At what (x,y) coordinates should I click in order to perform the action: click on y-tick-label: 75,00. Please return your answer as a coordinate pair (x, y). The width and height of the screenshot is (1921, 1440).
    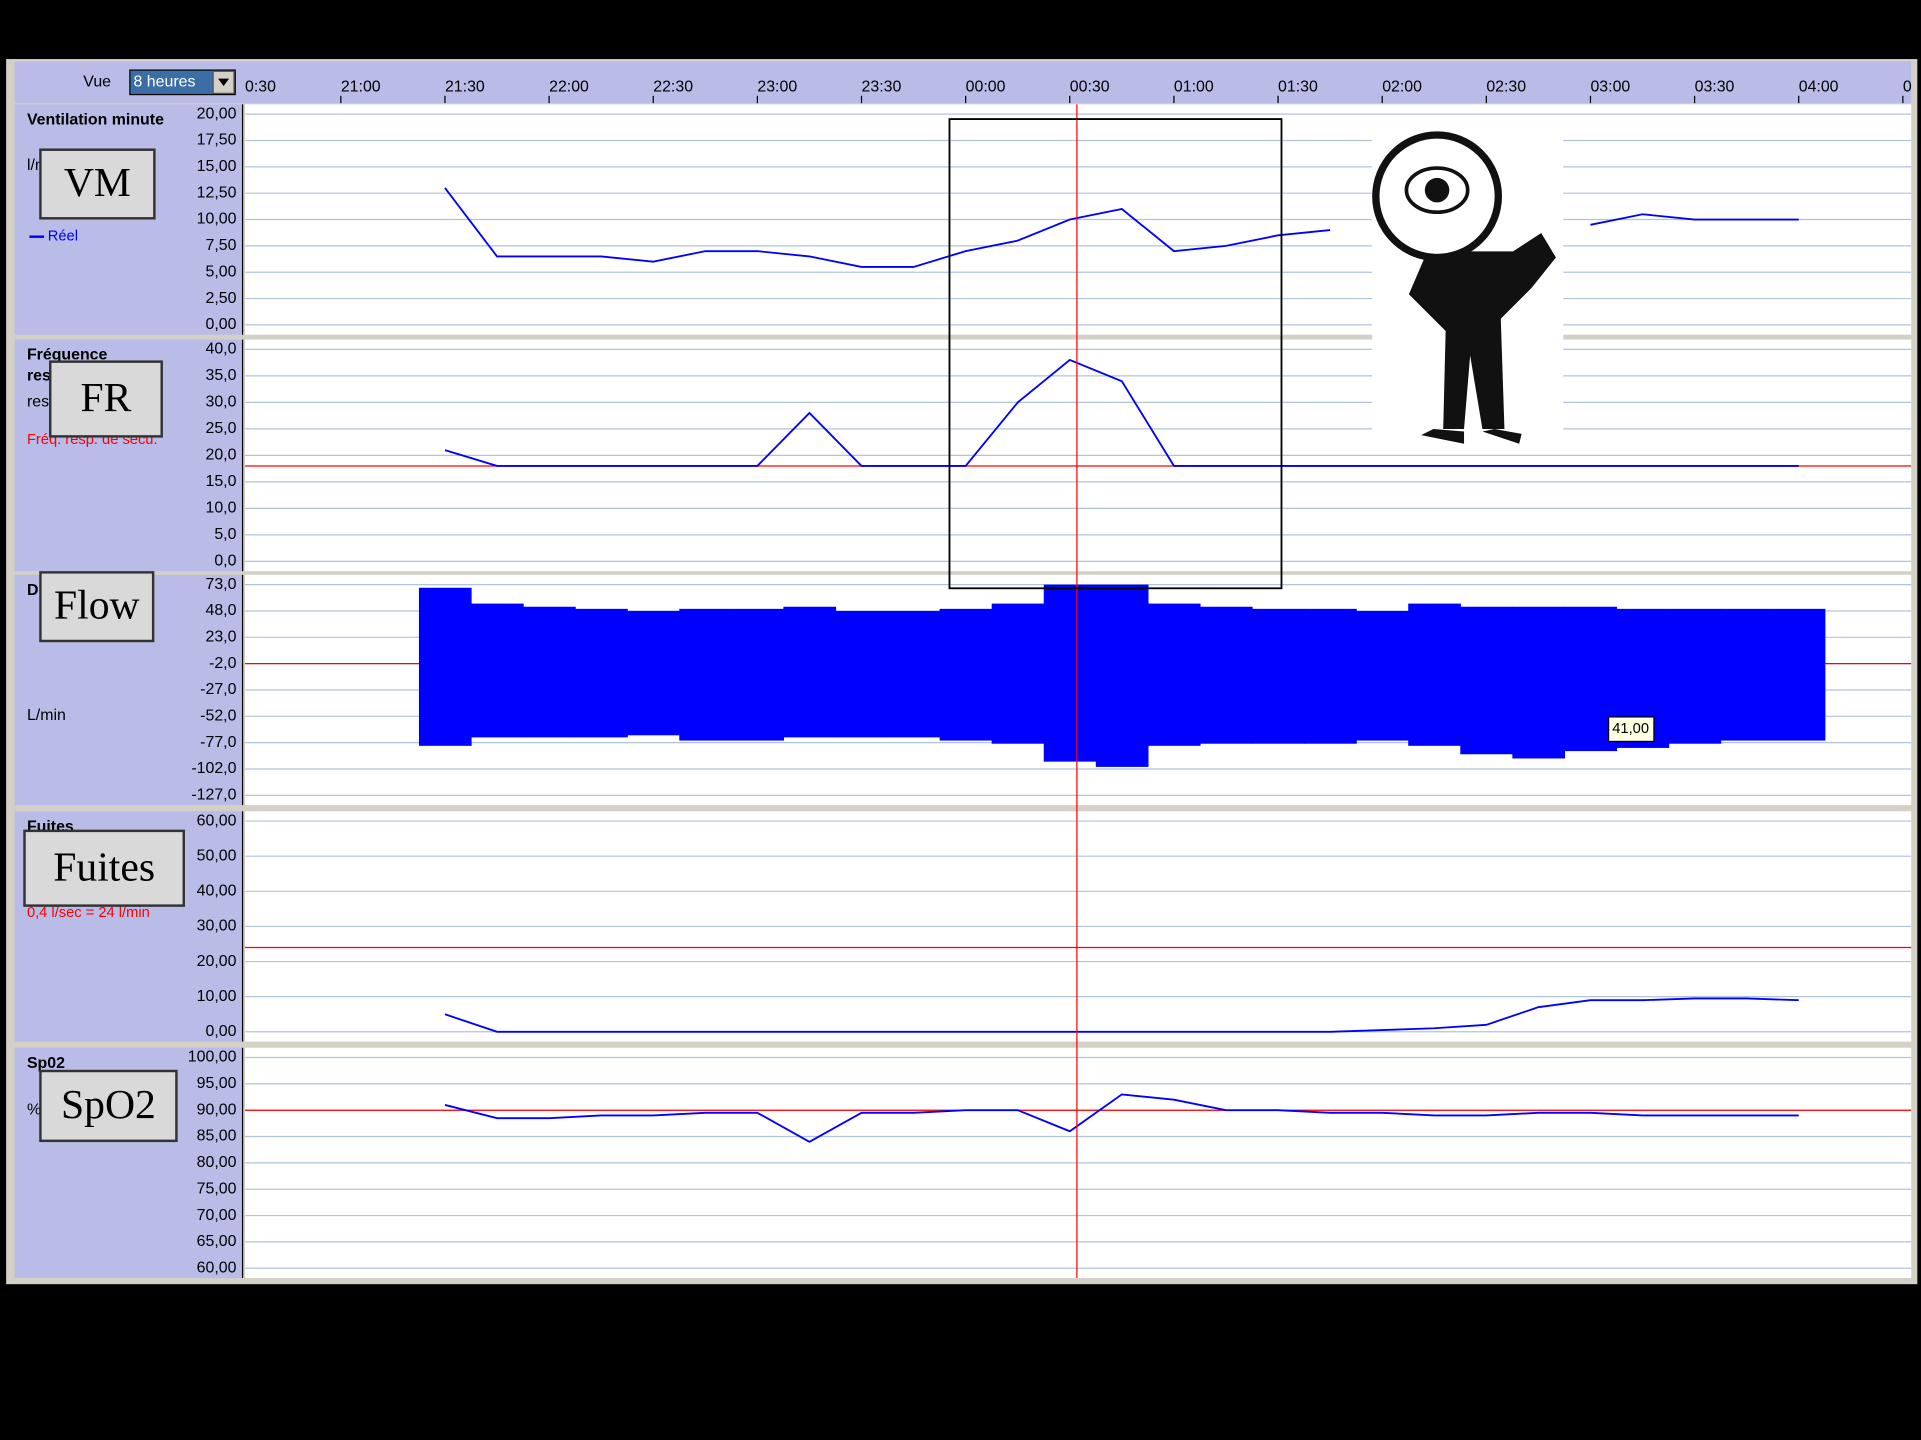
    Looking at the image, I should click on (217, 1188).